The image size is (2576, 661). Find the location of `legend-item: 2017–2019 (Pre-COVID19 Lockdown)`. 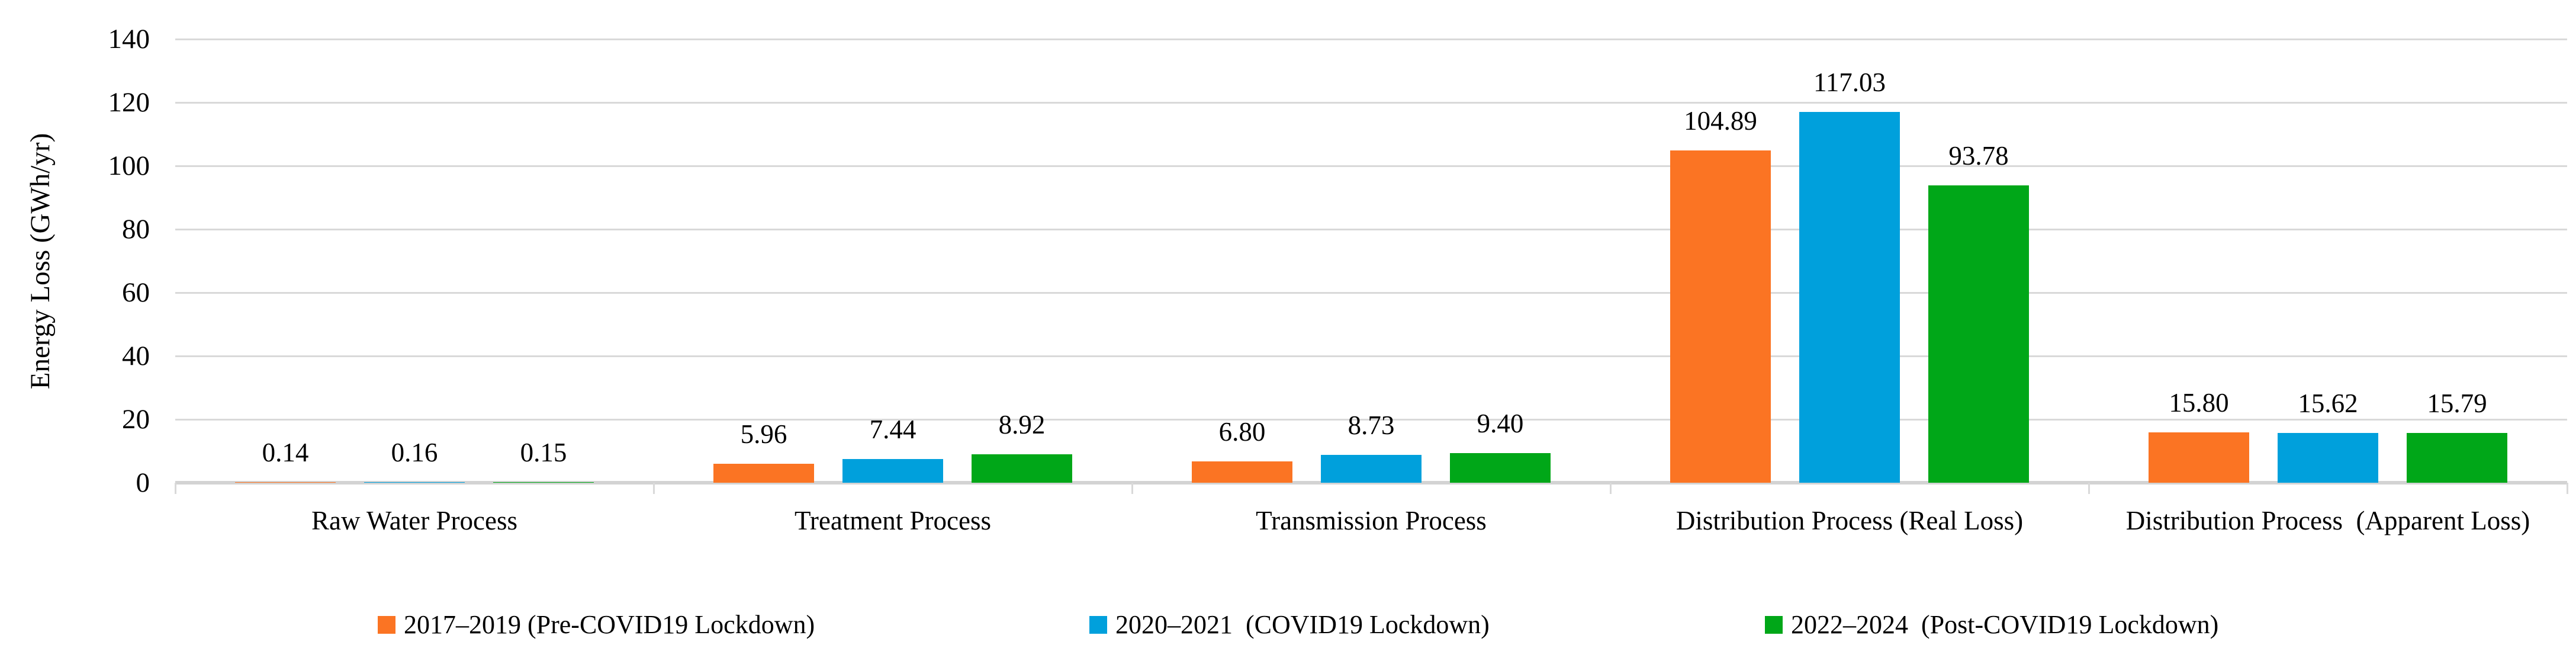

legend-item: 2017–2019 (Pre-COVID19 Lockdown) is located at coordinates (596, 625).